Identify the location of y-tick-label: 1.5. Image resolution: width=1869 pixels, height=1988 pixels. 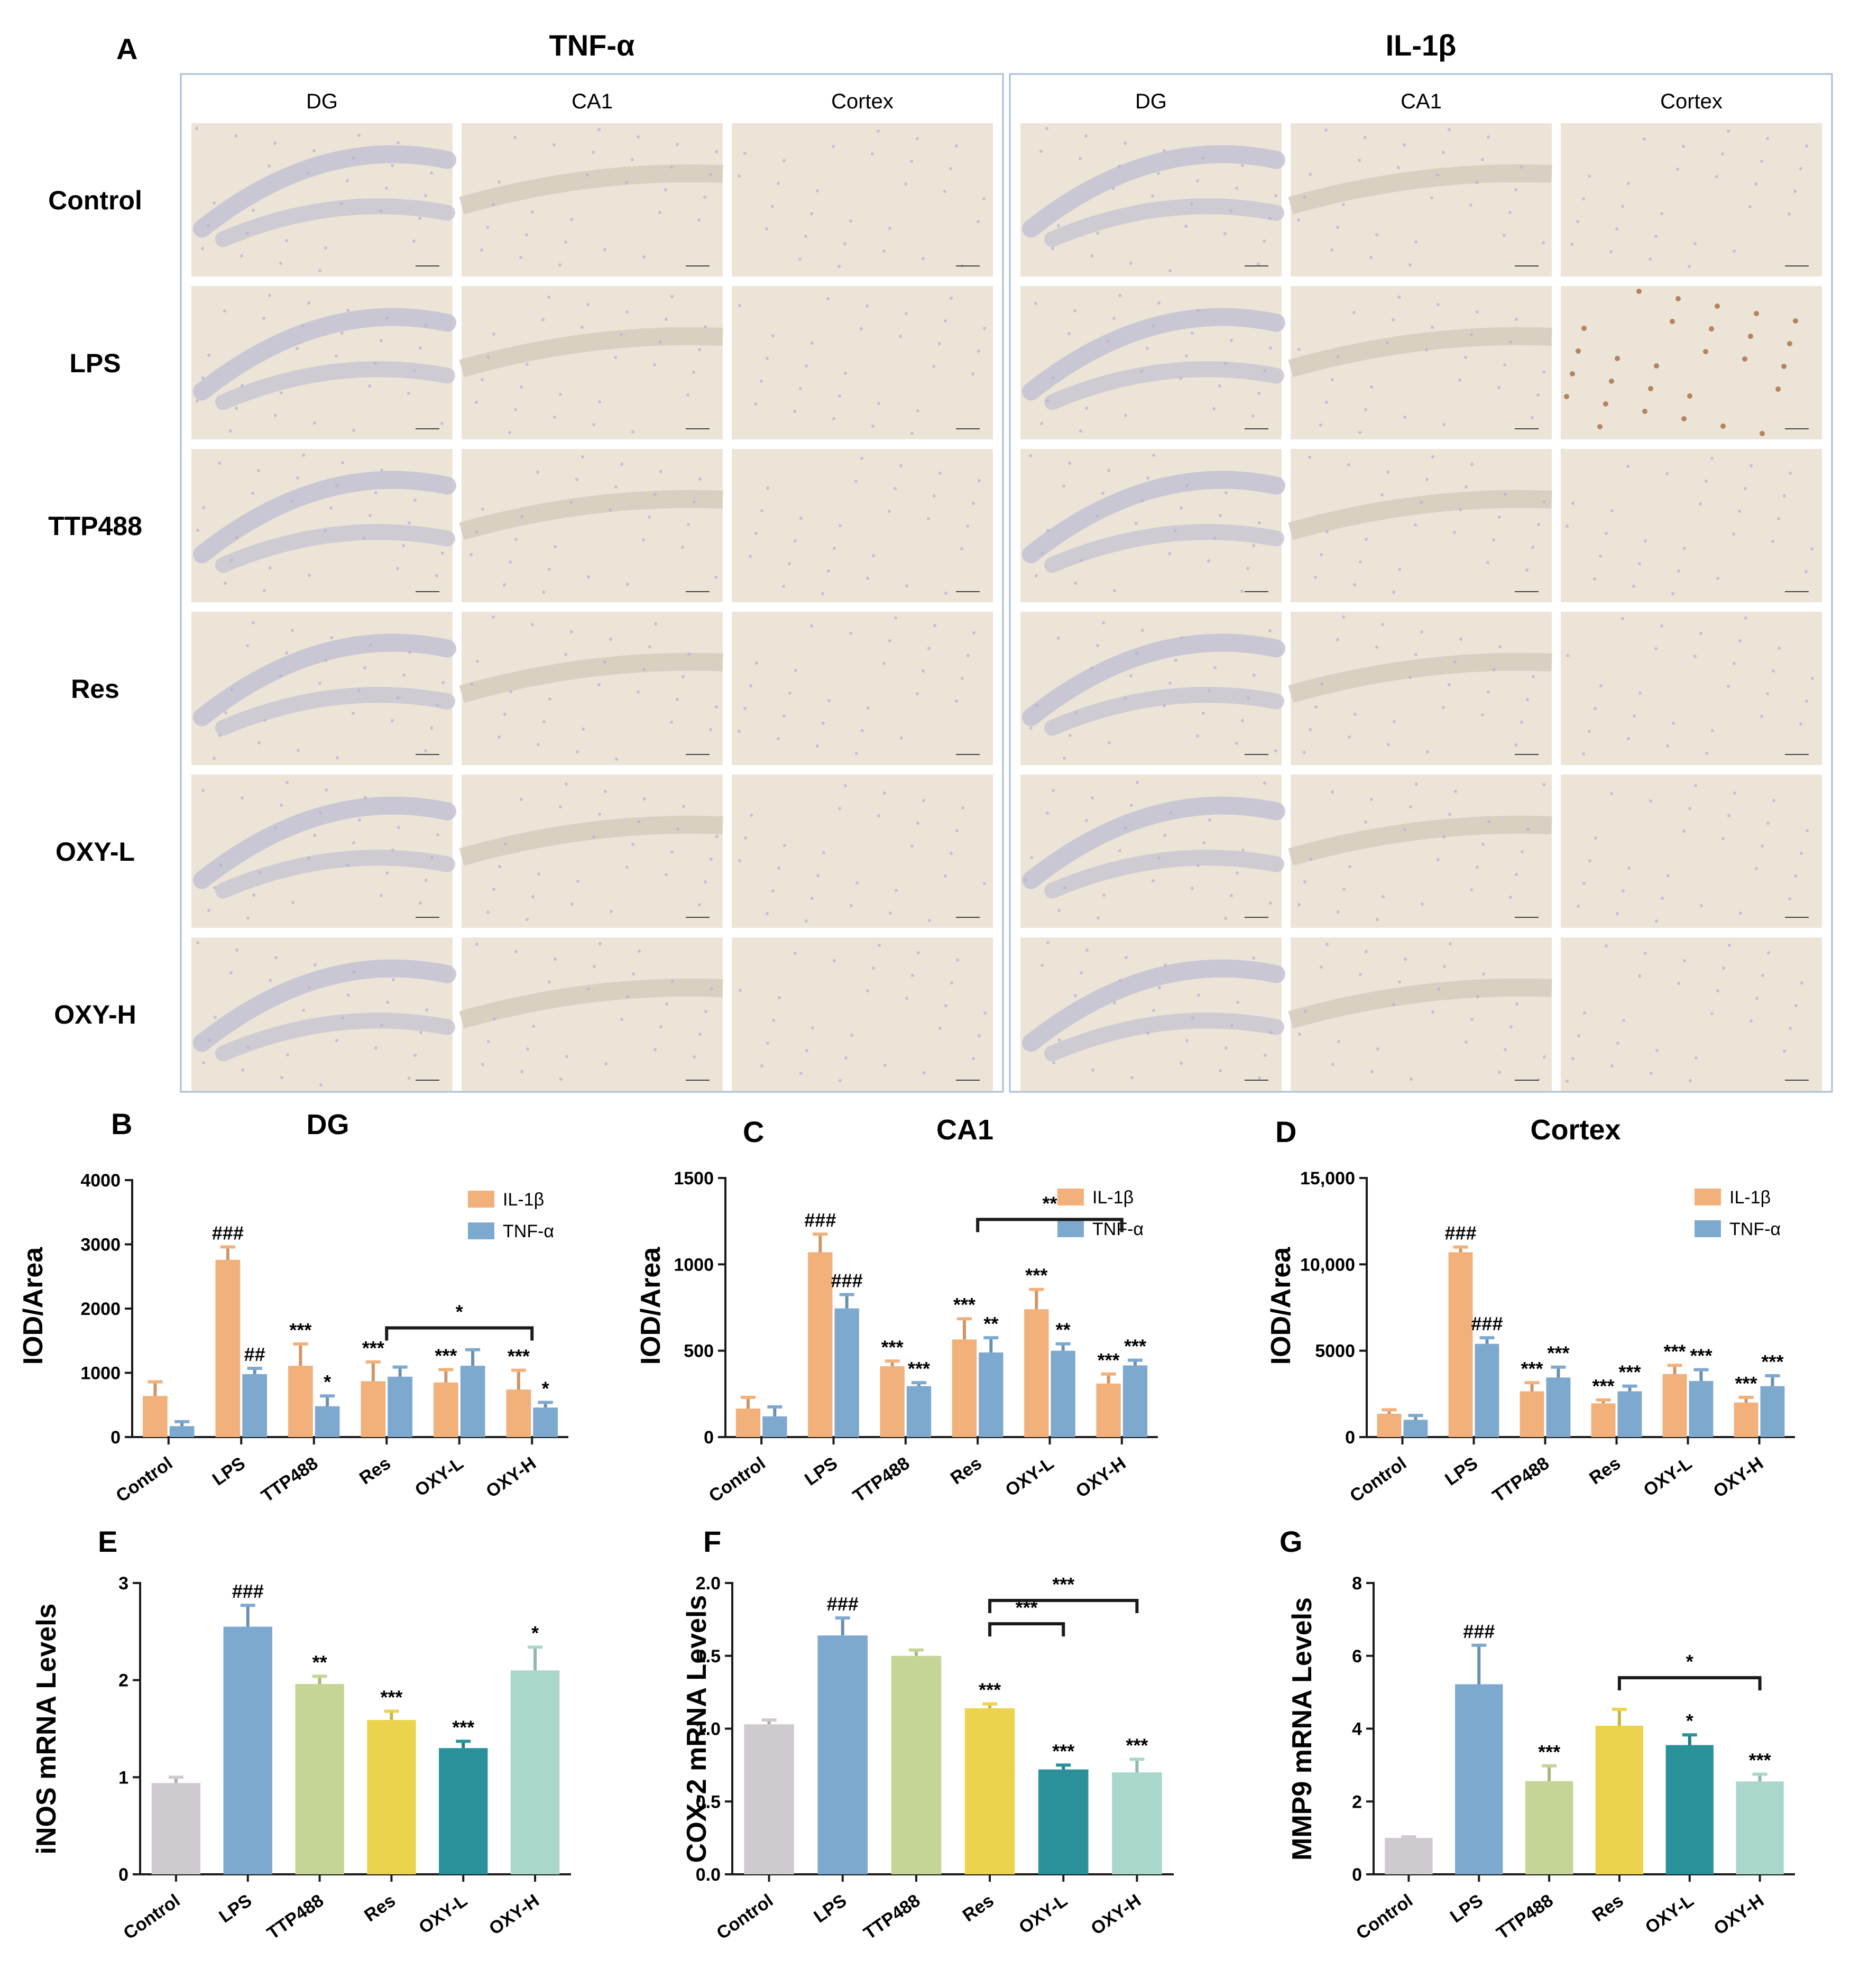
(709, 1656).